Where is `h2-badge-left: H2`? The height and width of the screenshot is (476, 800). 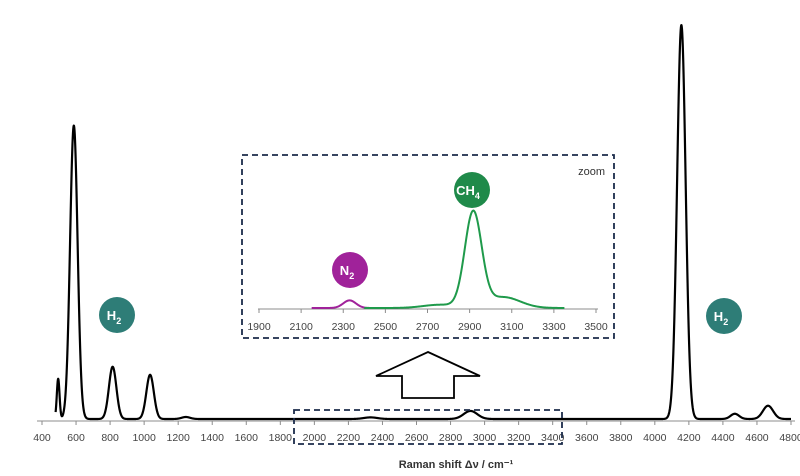
h2-badge-left: H2 is located at coordinates (117, 315).